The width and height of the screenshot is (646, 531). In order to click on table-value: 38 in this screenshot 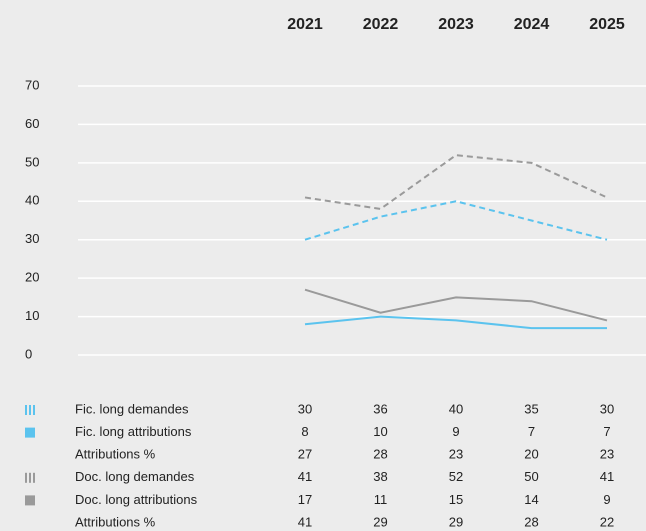, I will do `click(380, 476)`.